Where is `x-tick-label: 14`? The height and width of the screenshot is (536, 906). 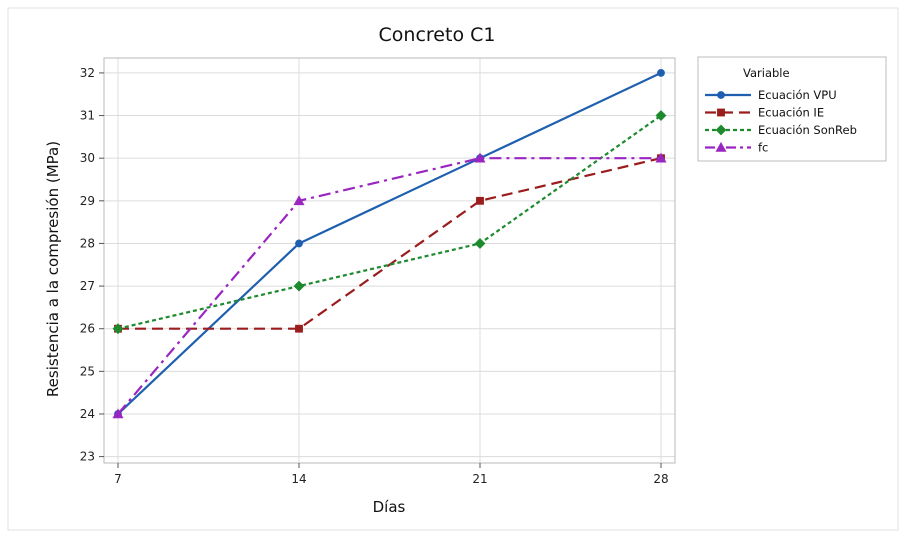
x-tick-label: 14 is located at coordinates (298, 479).